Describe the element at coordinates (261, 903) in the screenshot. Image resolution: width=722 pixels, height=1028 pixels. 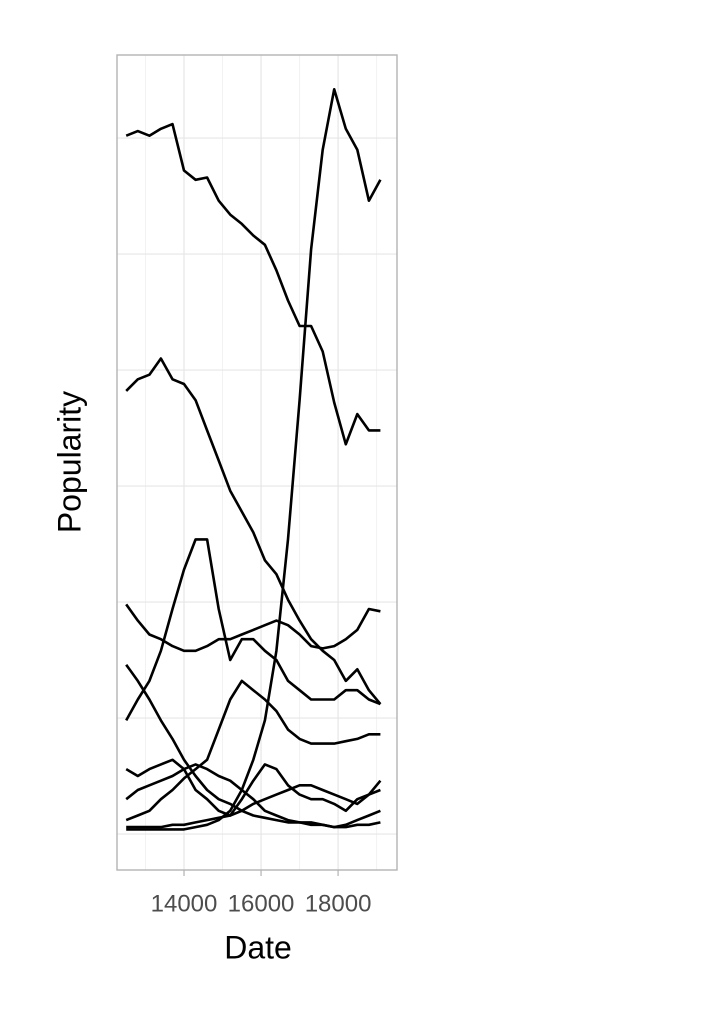
I see `x-tick-label: 16000` at that location.